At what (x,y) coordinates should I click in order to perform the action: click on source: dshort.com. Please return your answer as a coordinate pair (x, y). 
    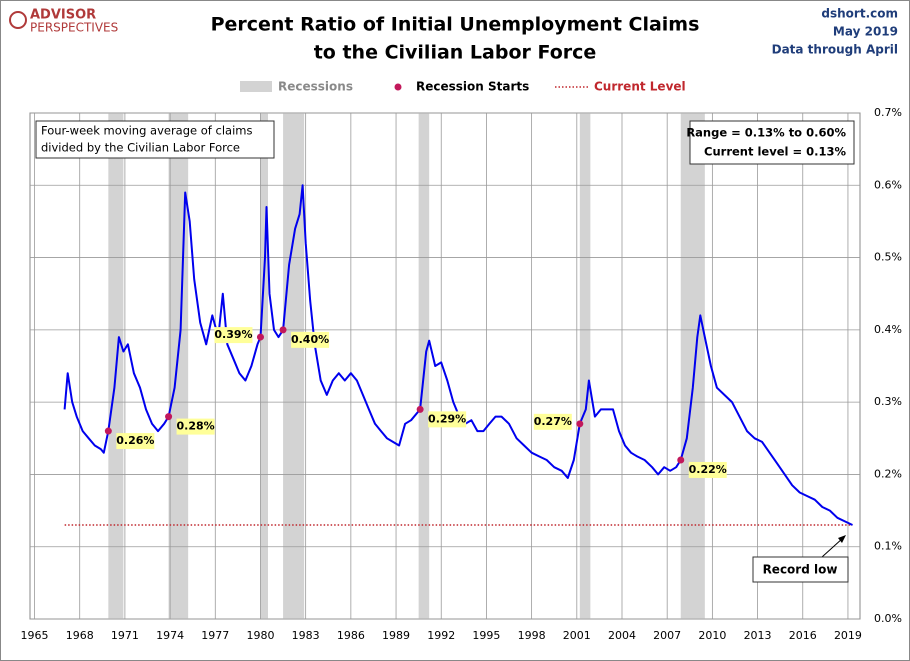
    Looking at the image, I should click on (859, 14).